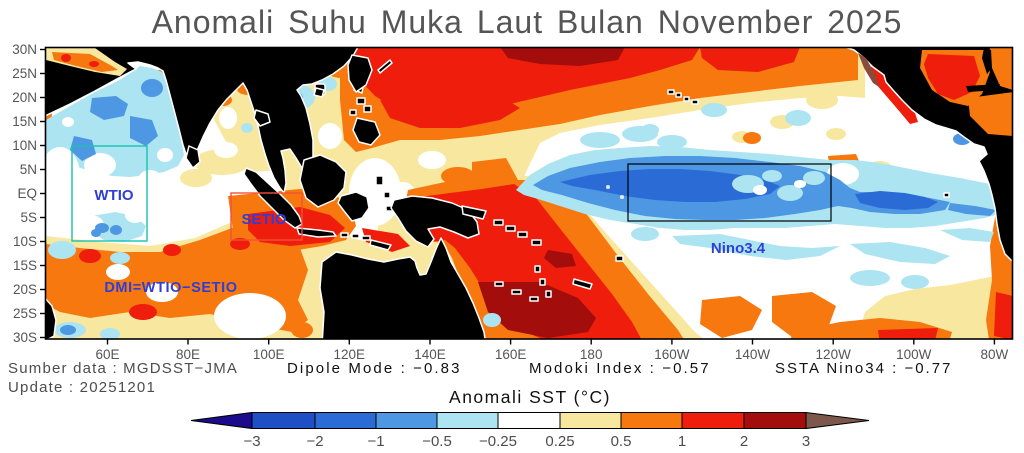  Describe the element at coordinates (375, 441) in the screenshot. I see `svg-text: −1` at that location.